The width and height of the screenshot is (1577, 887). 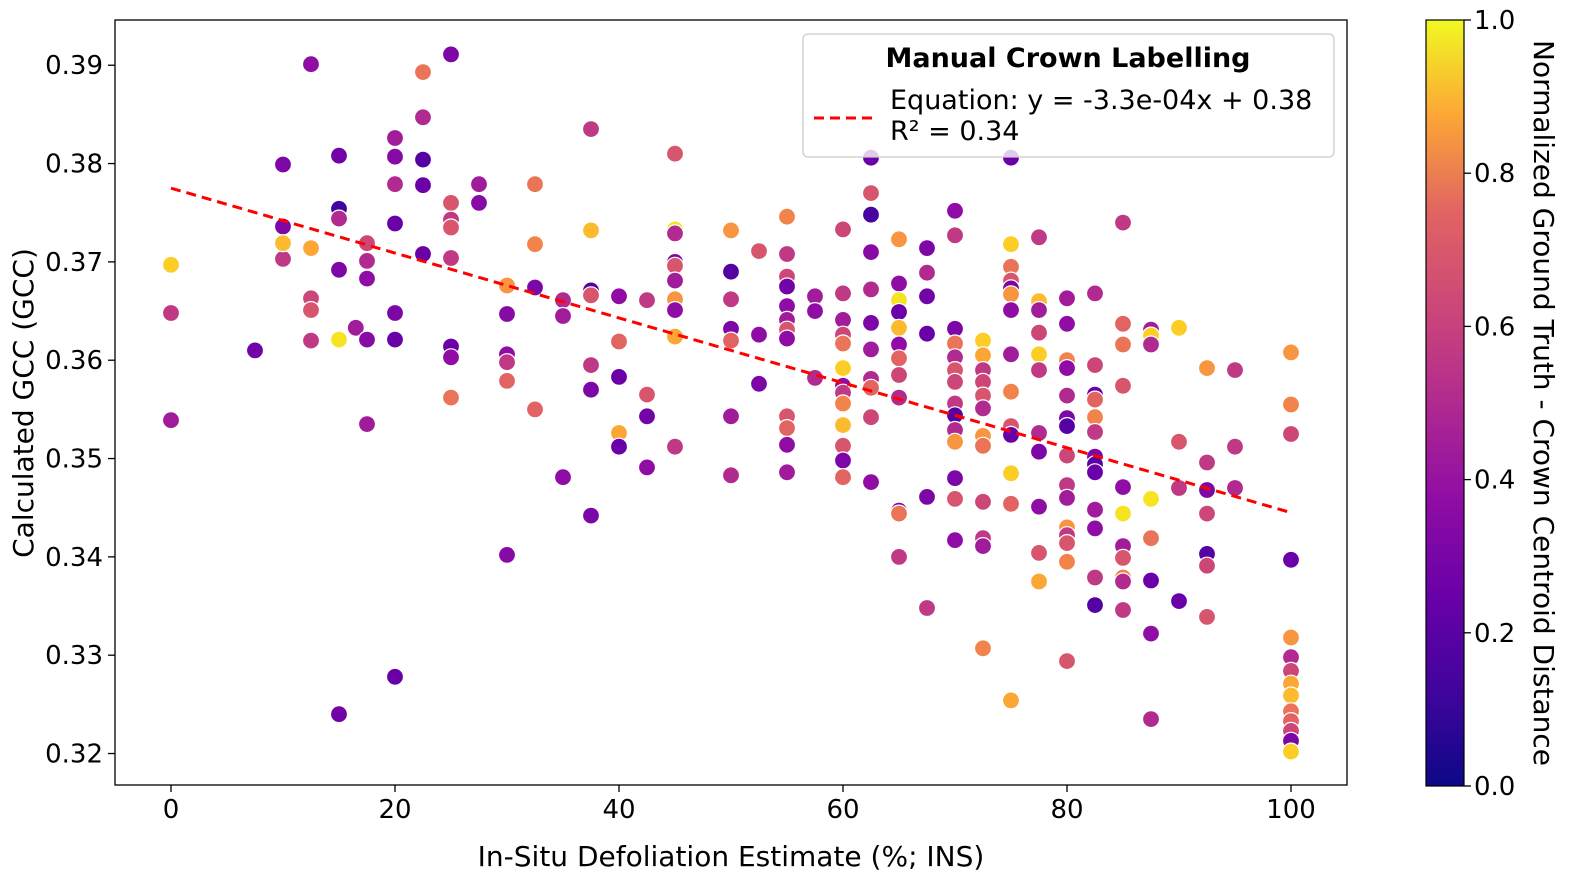 What do you see at coordinates (1445, 403) in the screenshot?
I see `colorbar-gradient` at bounding box center [1445, 403].